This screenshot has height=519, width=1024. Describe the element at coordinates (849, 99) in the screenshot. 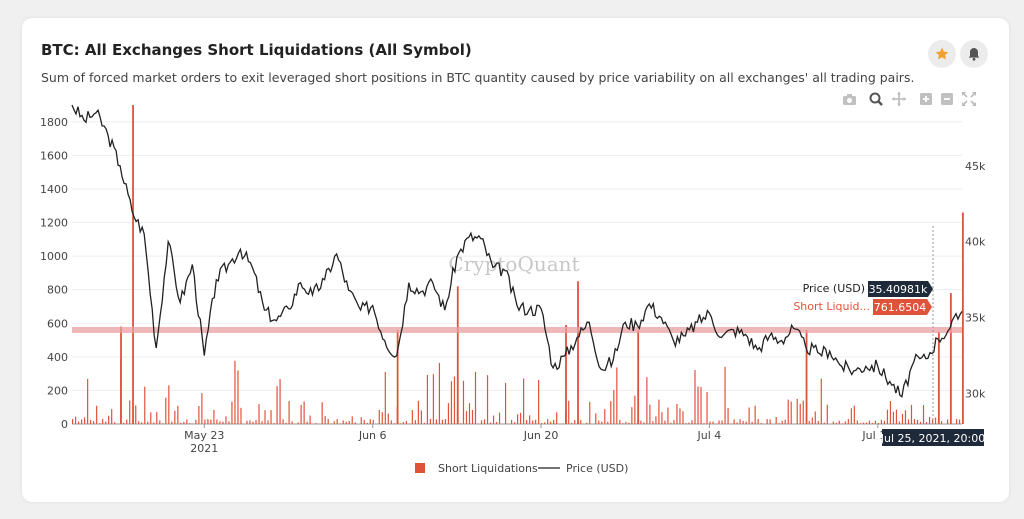

I see `camera-icon` at that location.